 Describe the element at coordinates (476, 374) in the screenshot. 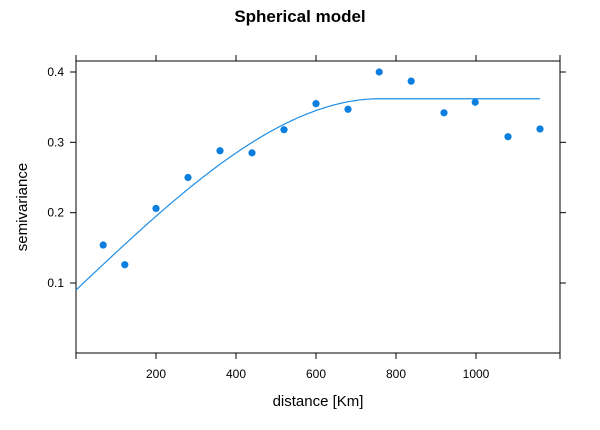

I see `x-tick-label: 1000` at that location.